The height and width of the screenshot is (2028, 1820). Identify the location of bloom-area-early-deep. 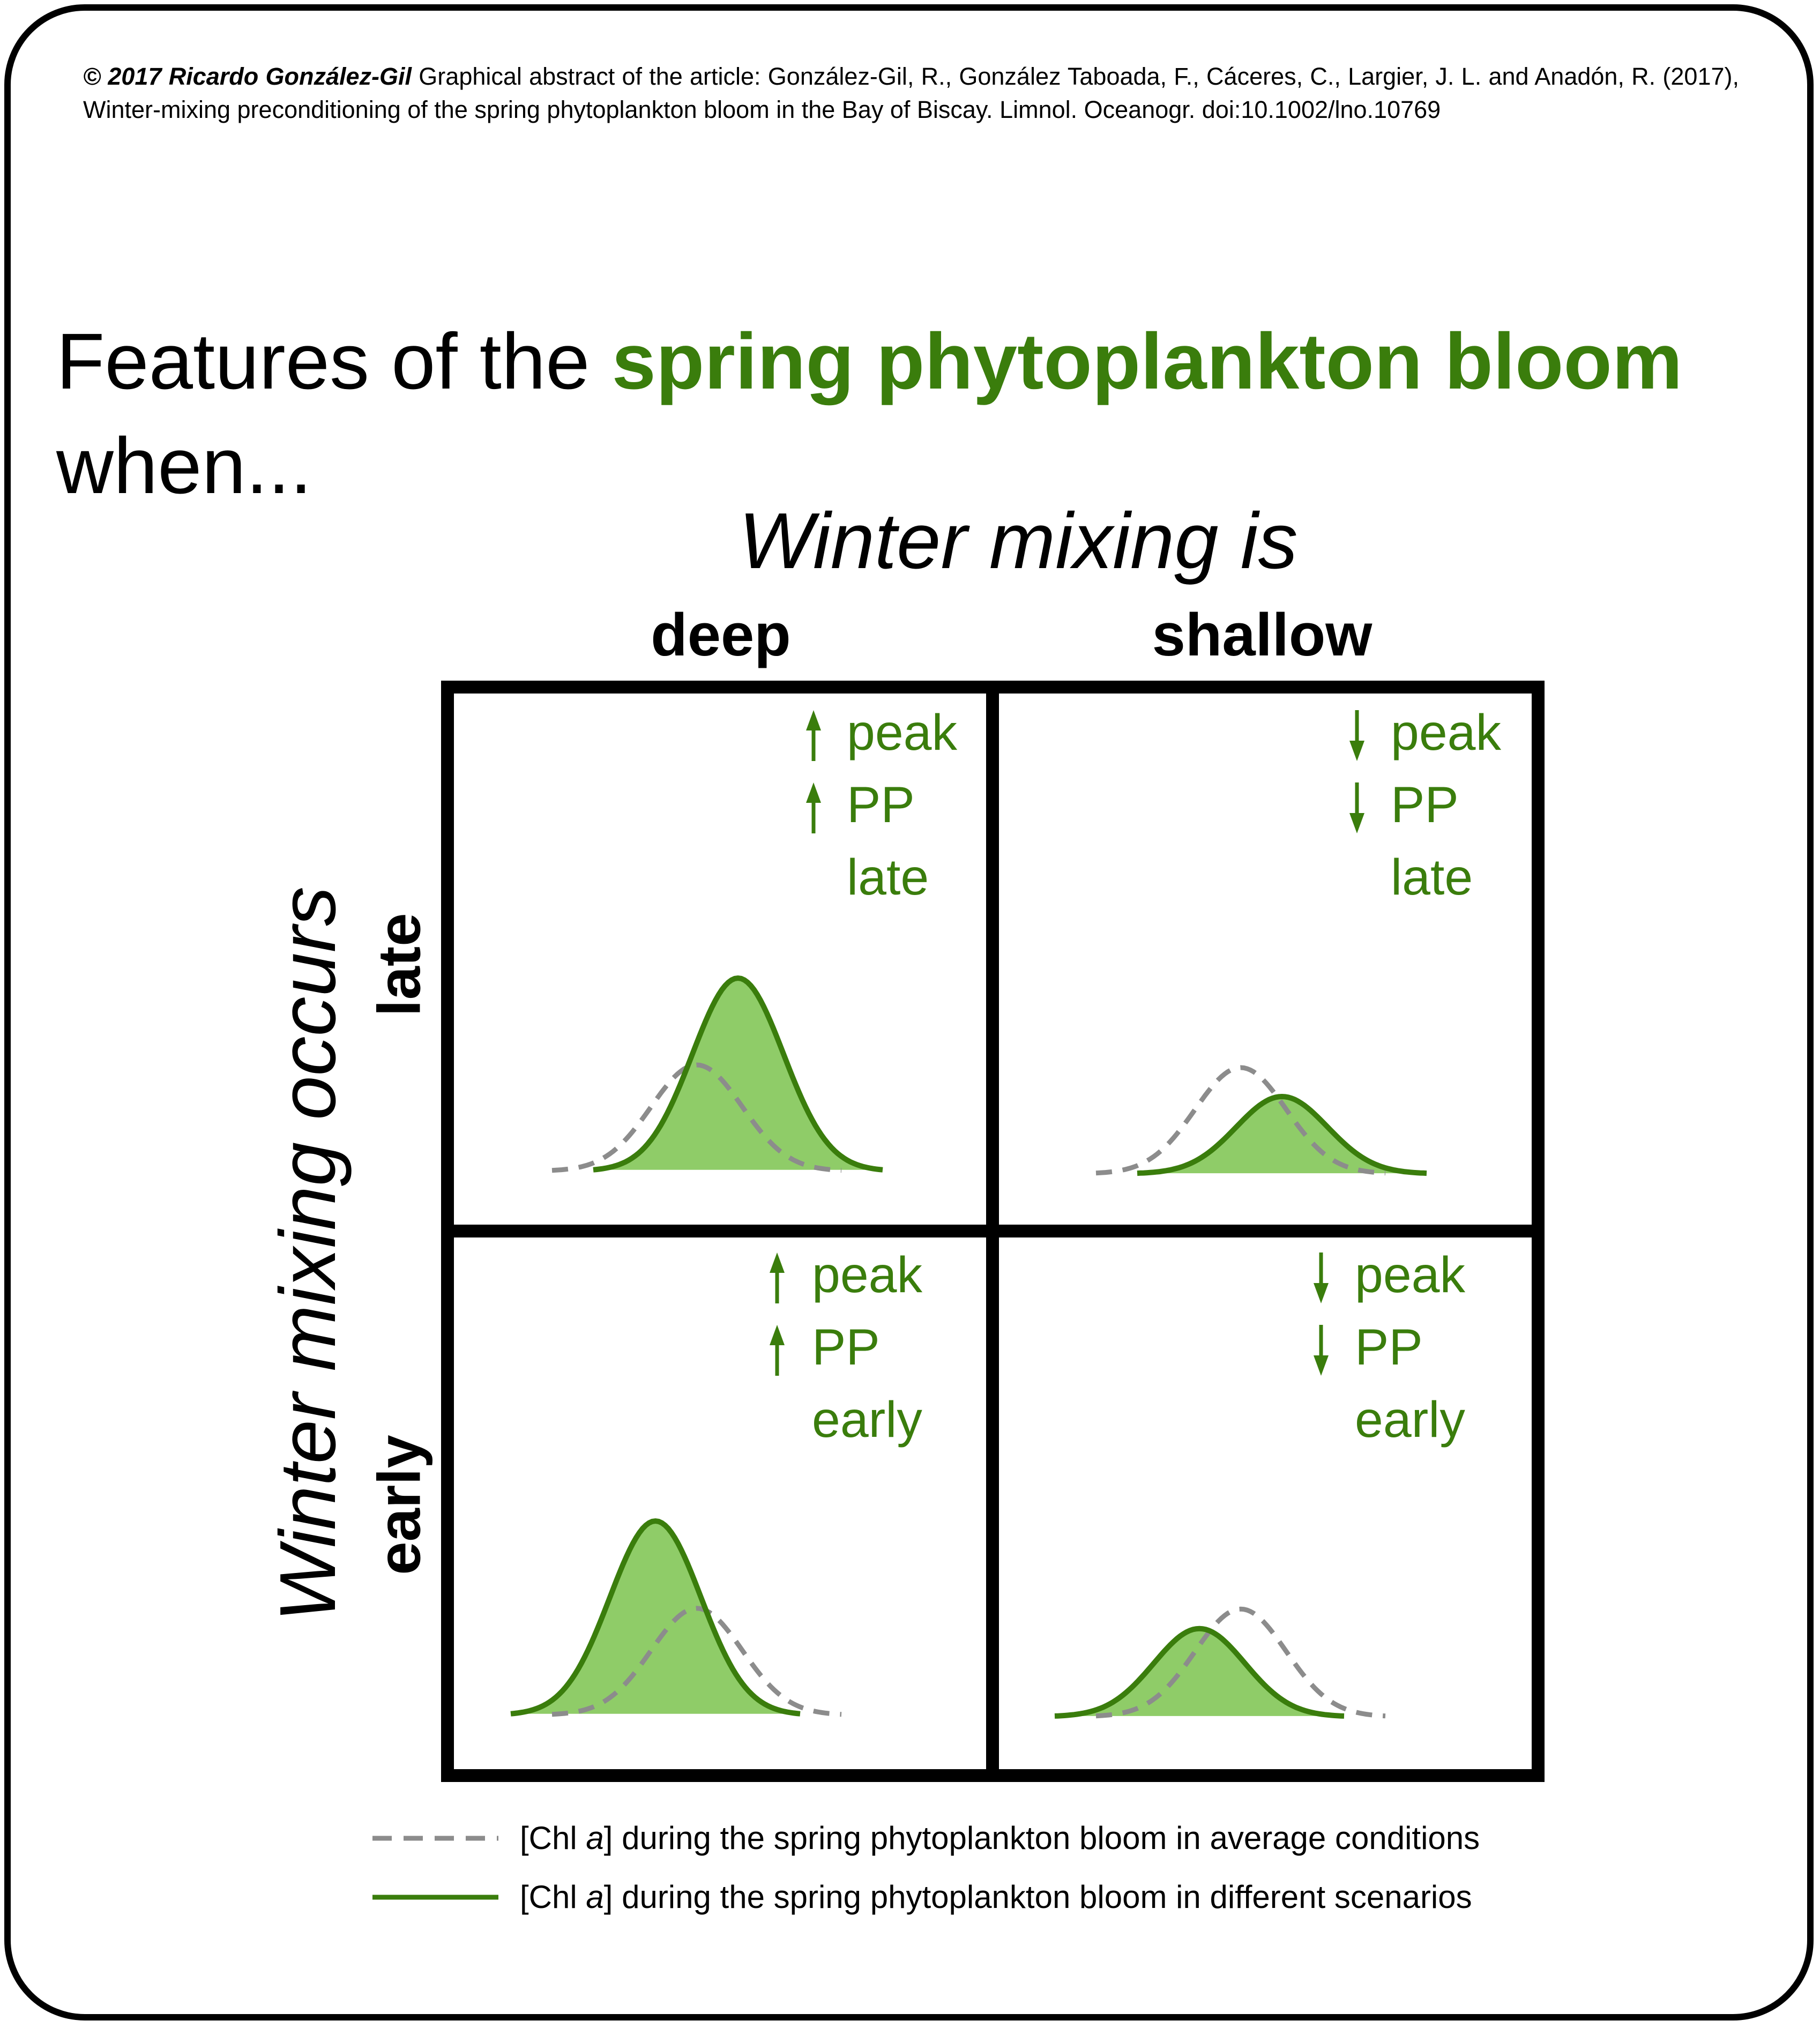
(656, 1617).